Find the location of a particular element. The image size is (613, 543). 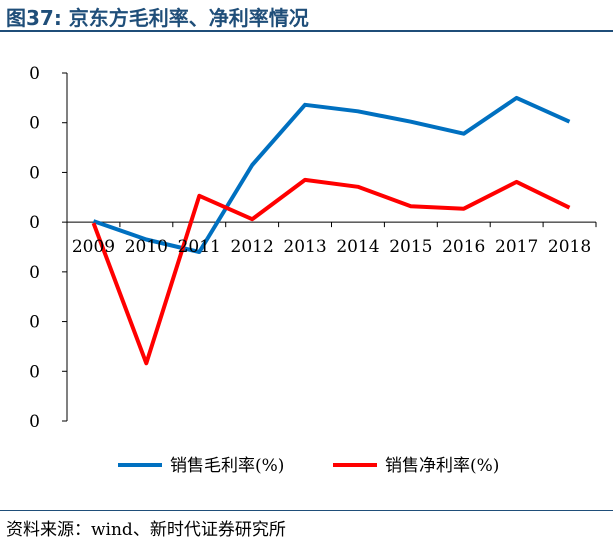

legend-label: 销售净利率(%) is located at coordinates (442, 466).